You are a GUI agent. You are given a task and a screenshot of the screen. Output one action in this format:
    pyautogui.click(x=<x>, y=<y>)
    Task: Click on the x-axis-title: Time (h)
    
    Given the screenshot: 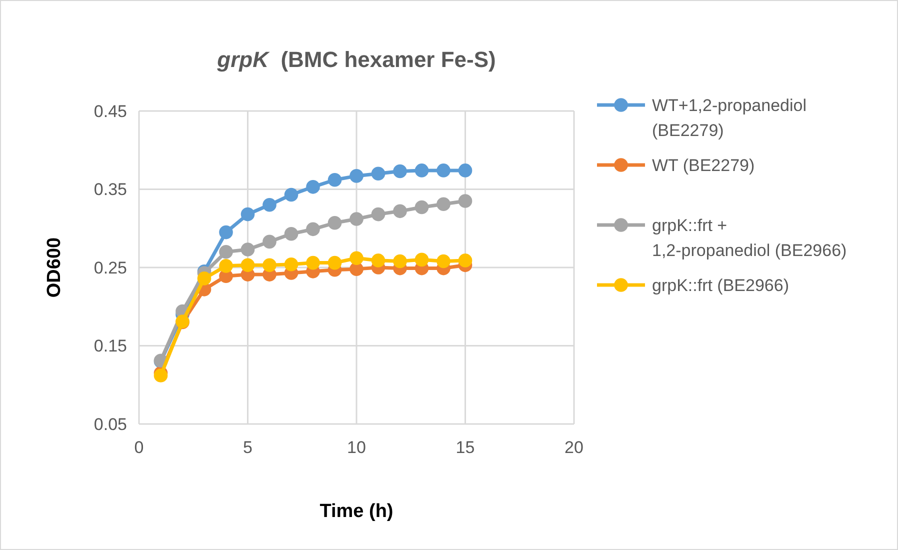 What is the action you would take?
    pyautogui.click(x=357, y=511)
    